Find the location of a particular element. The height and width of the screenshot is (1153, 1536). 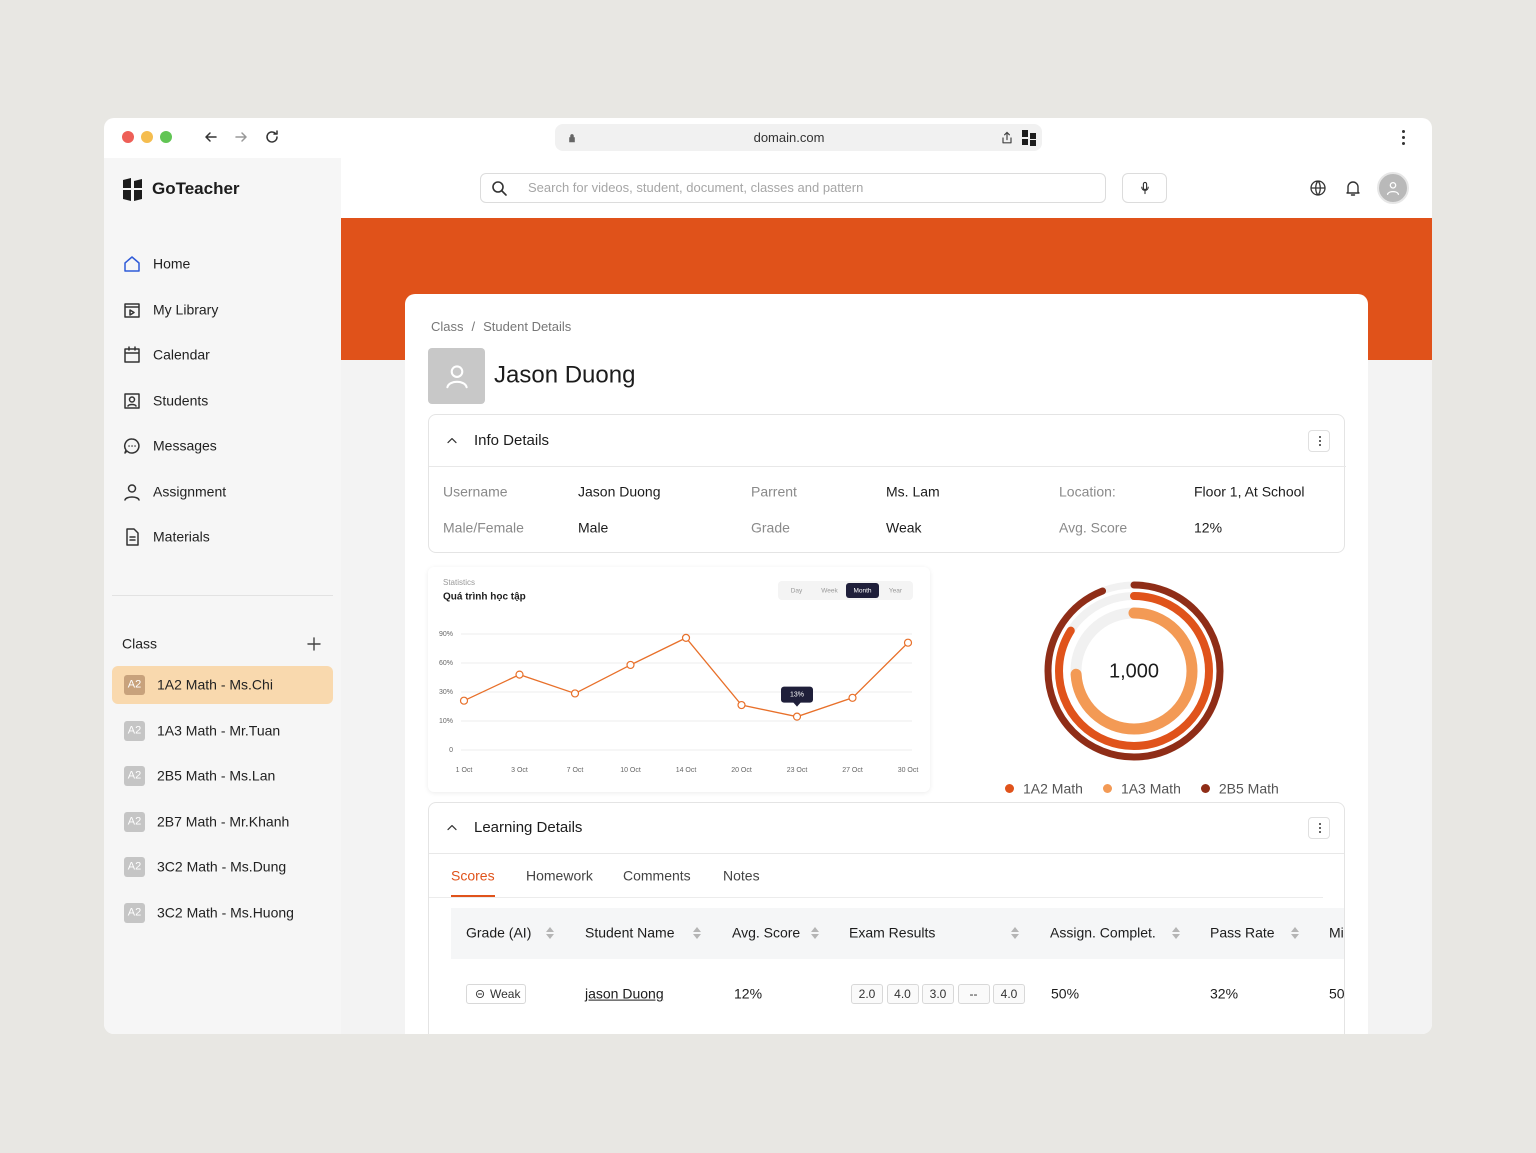

class-label: 2B5 Math - Ms.Lan is located at coordinates (216, 775).